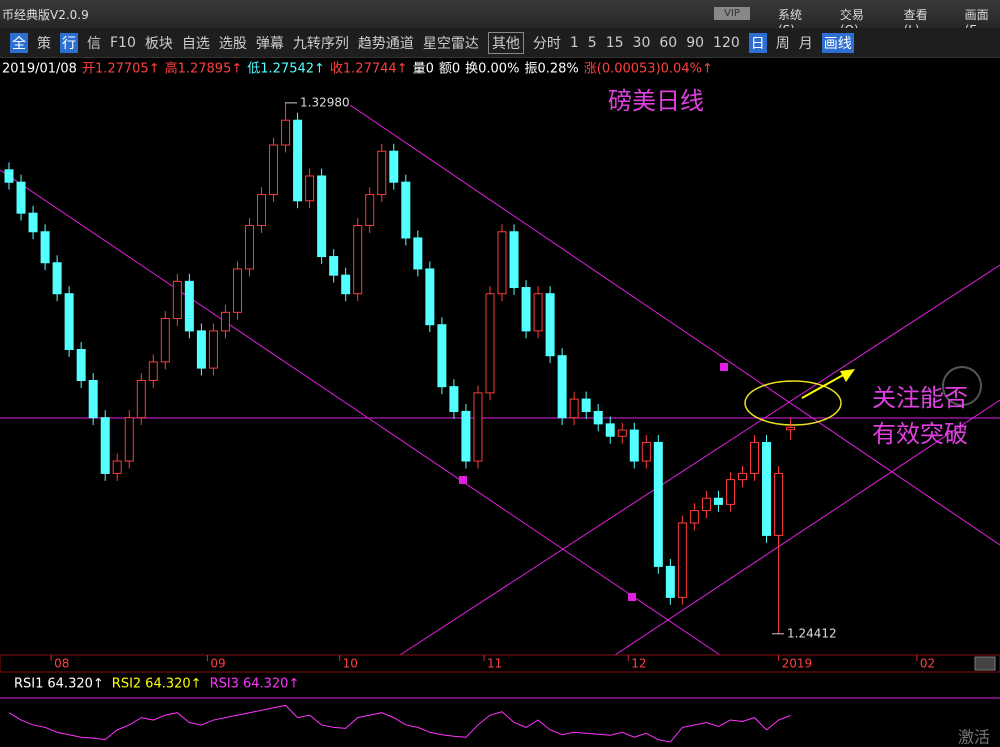 The height and width of the screenshot is (747, 1000). What do you see at coordinates (757, 42) in the screenshot?
I see `toolbar-button: 日` at bounding box center [757, 42].